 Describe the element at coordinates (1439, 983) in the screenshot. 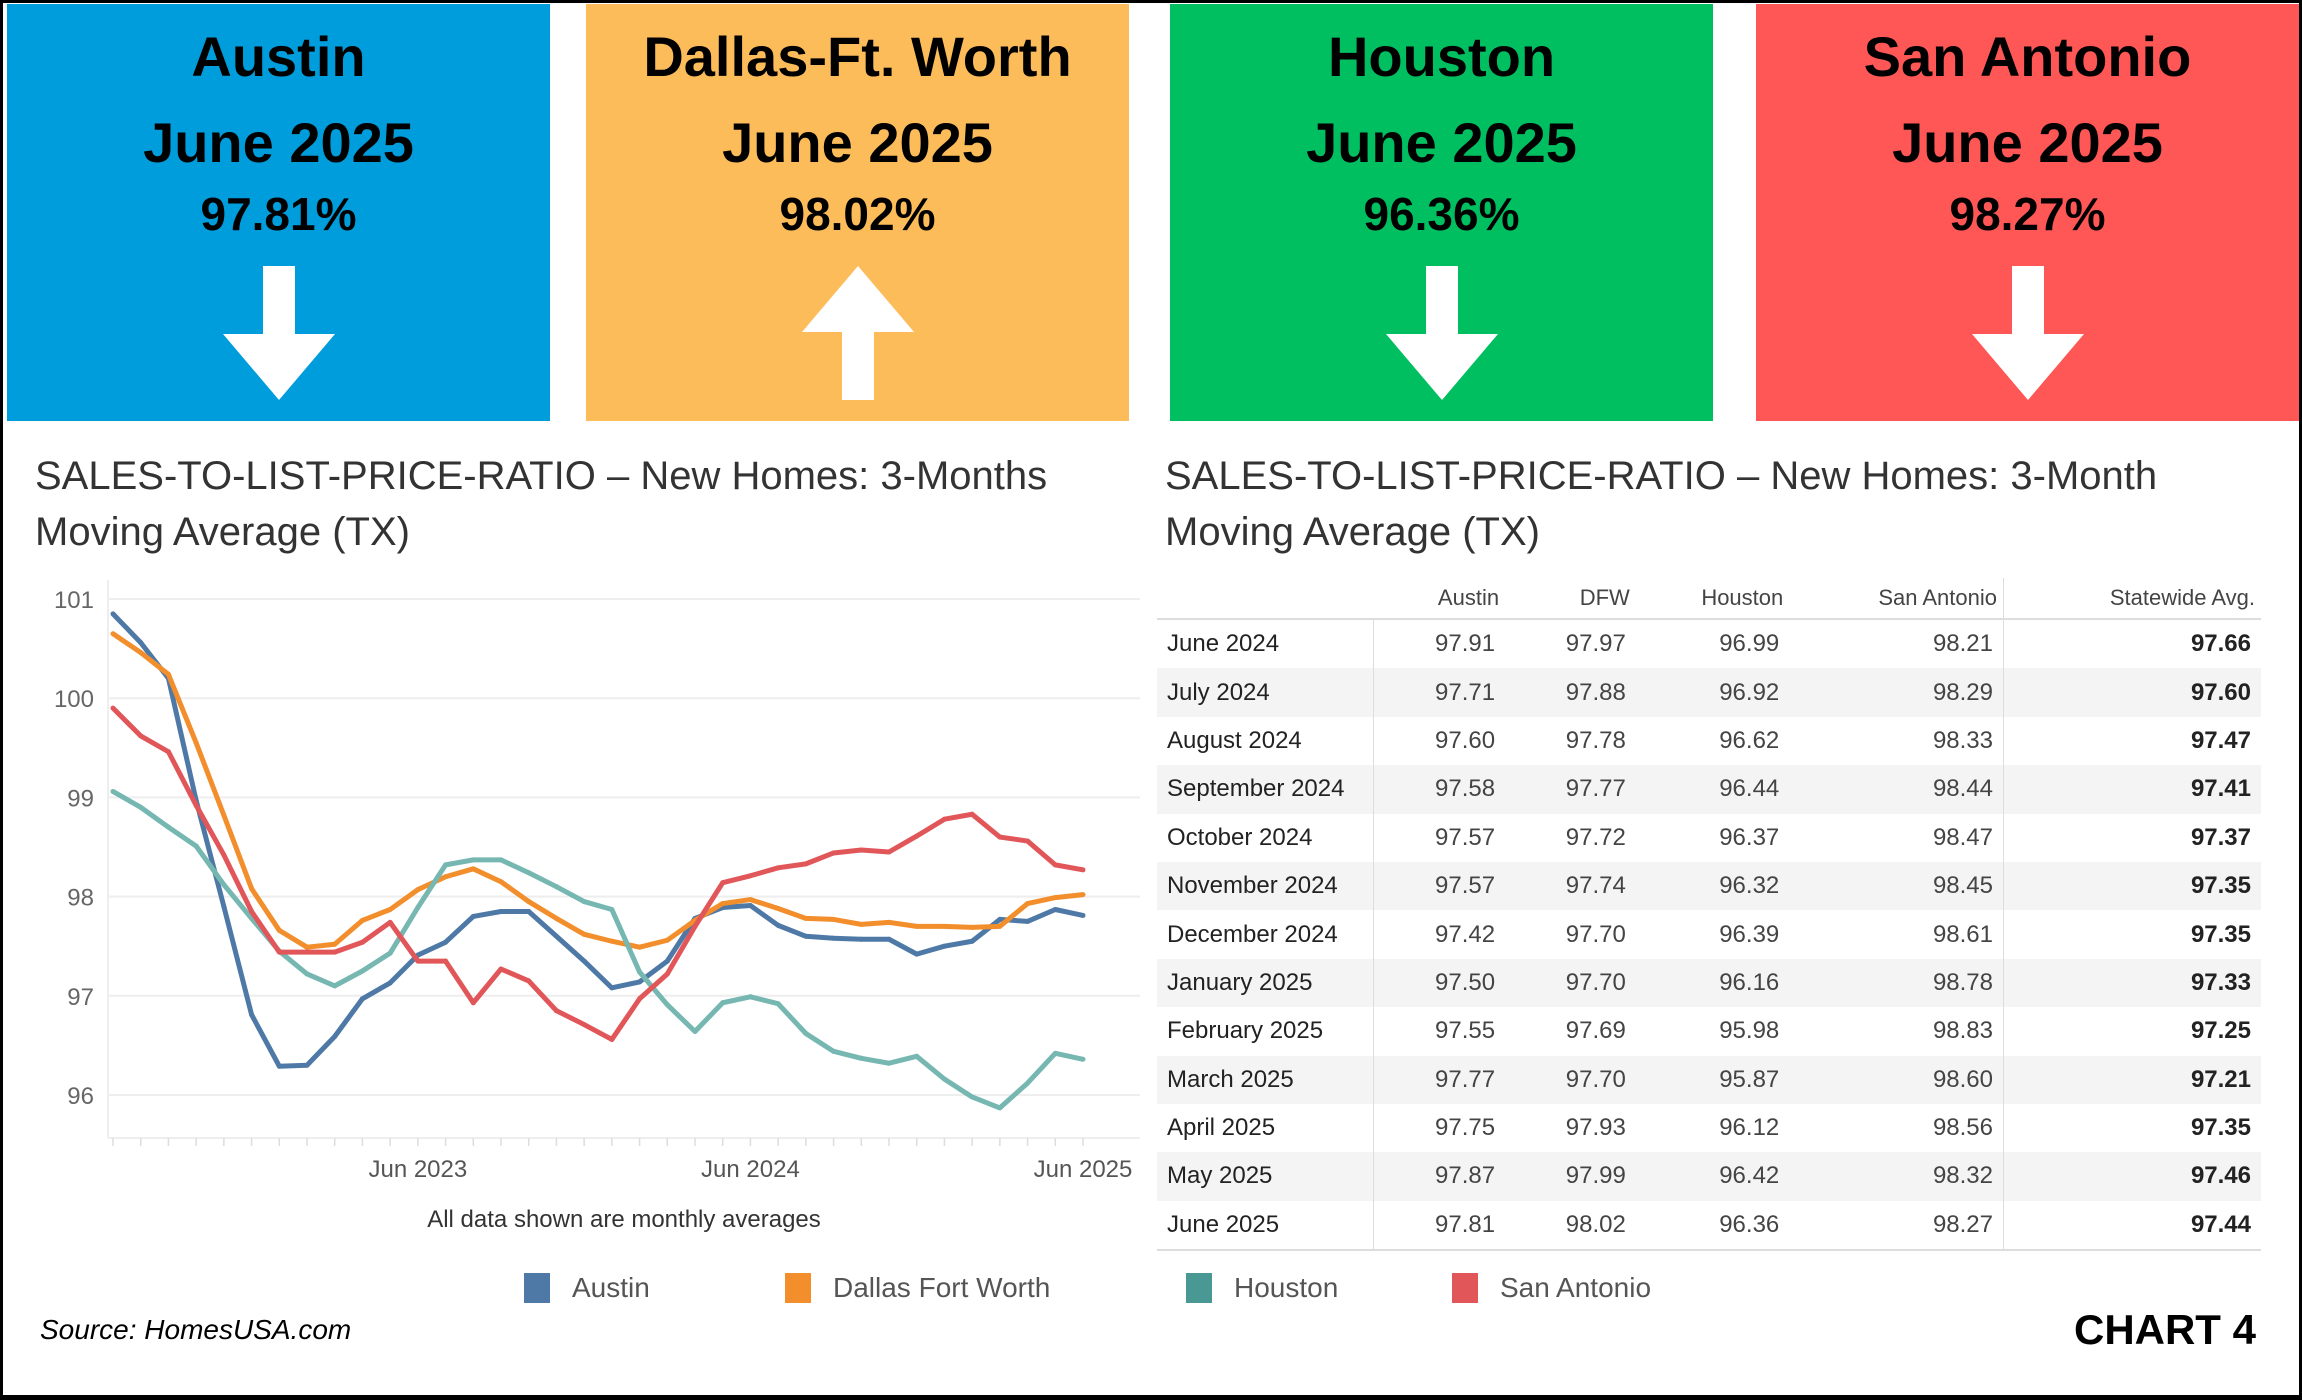

I see `table-cell: 97.50` at that location.